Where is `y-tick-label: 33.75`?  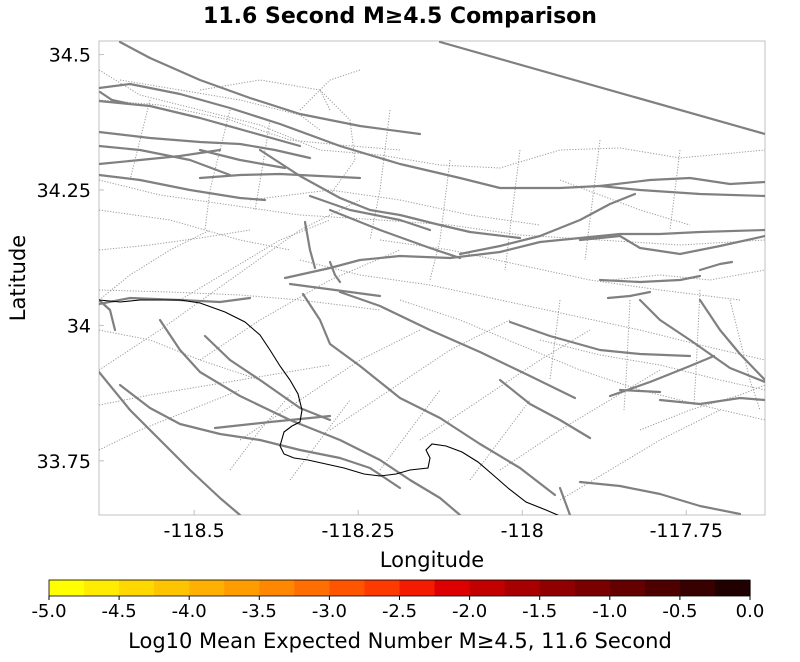 y-tick-label: 33.75 is located at coordinates (64, 462).